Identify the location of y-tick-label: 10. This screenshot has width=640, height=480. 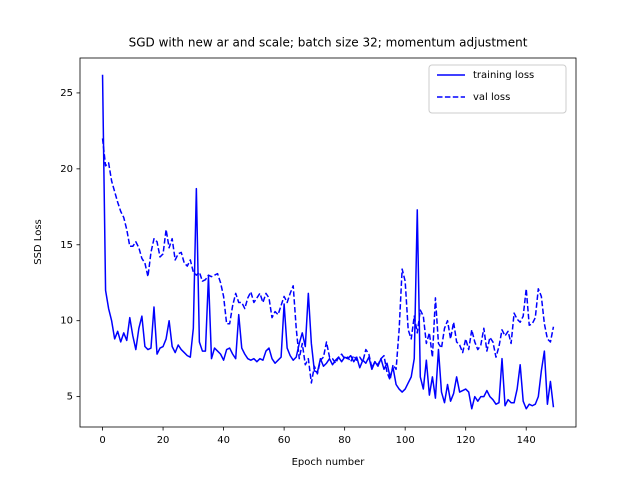
(66, 321).